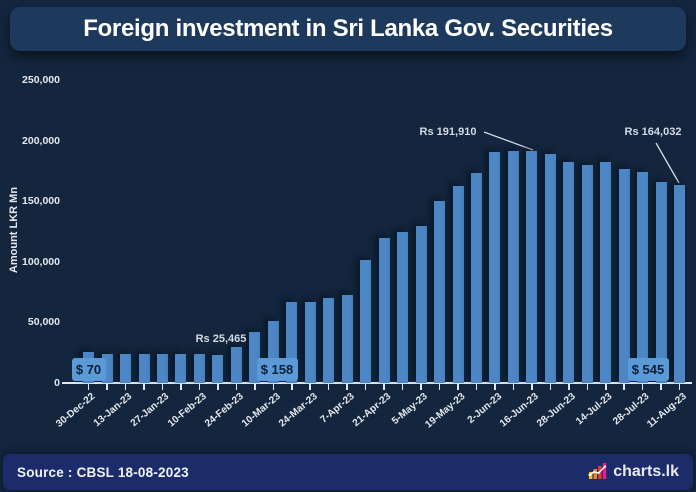 The width and height of the screenshot is (696, 492). What do you see at coordinates (88, 369) in the screenshot?
I see `dollar-value-badge: $ 70` at bounding box center [88, 369].